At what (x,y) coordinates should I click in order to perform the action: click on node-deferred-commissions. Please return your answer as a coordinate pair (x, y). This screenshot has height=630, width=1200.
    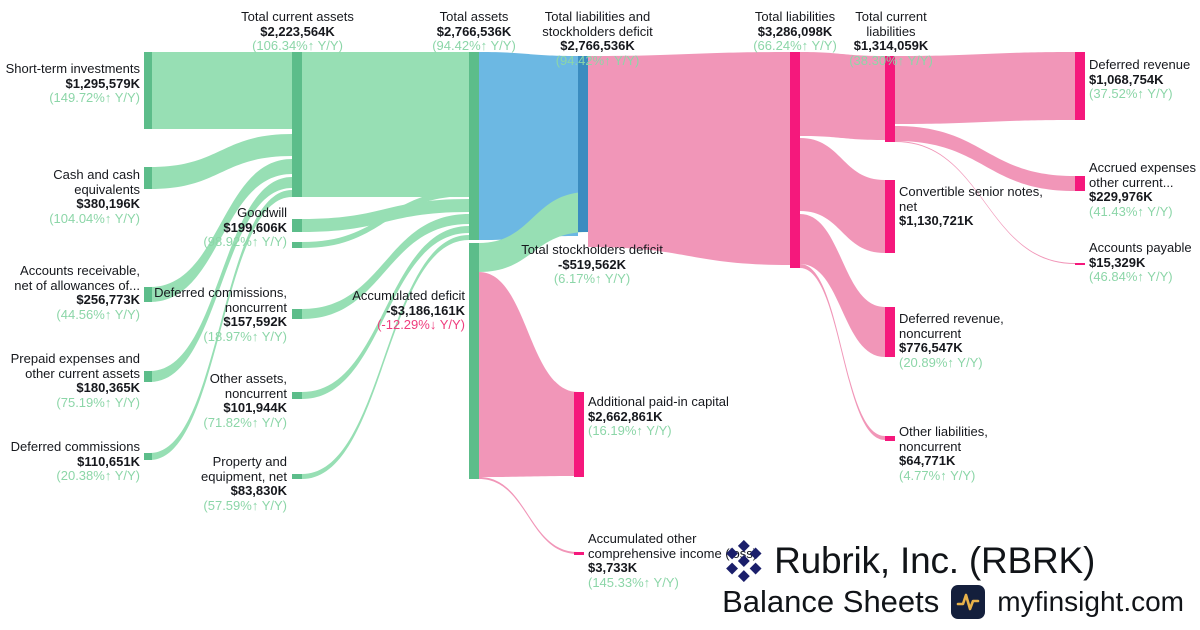
    Looking at the image, I should click on (148, 456).